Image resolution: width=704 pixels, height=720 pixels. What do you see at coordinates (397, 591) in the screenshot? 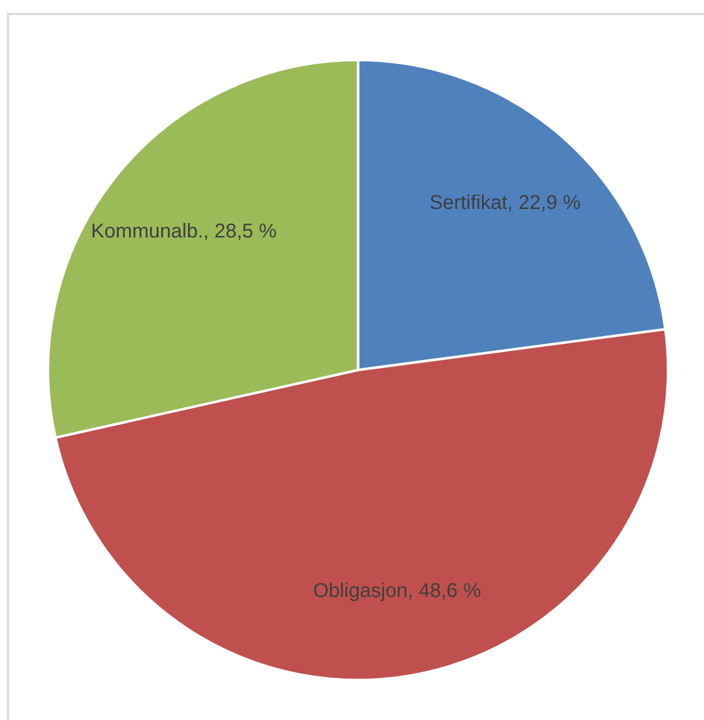
I see `slice-label: Obligasjon, 48,6 %` at bounding box center [397, 591].